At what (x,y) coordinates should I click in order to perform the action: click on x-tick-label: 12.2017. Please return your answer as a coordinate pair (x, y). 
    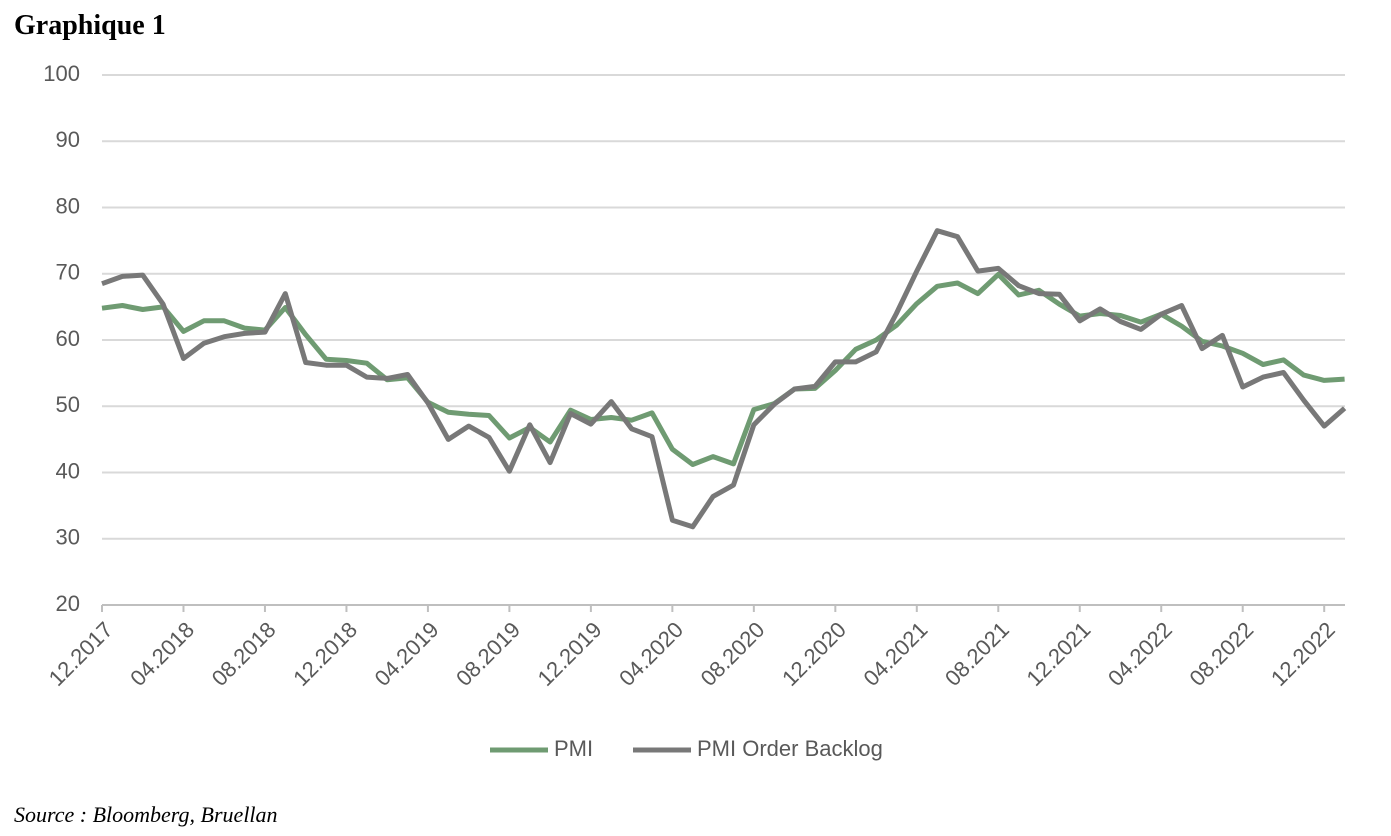
    Looking at the image, I should click on (81, 654).